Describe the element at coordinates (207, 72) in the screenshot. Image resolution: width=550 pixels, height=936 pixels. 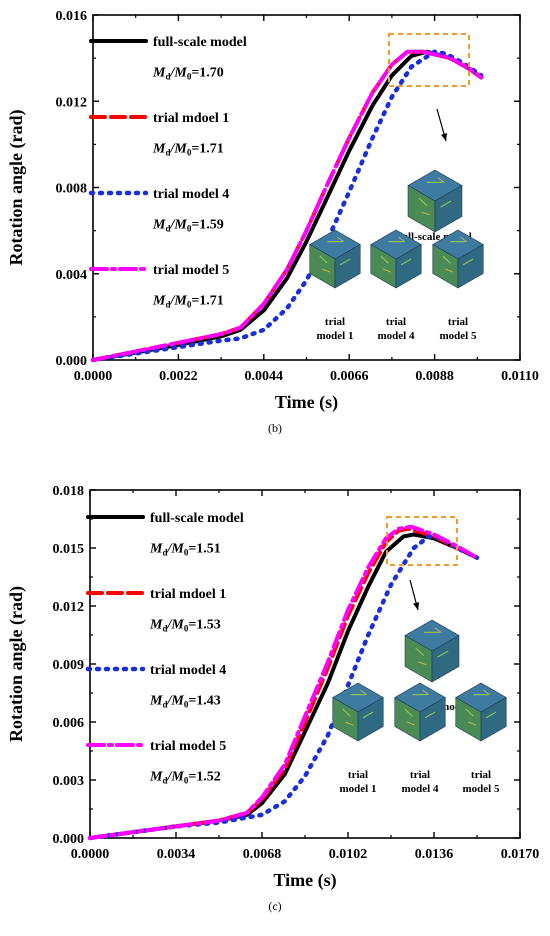
I see `ratio-value: =1.70` at that location.